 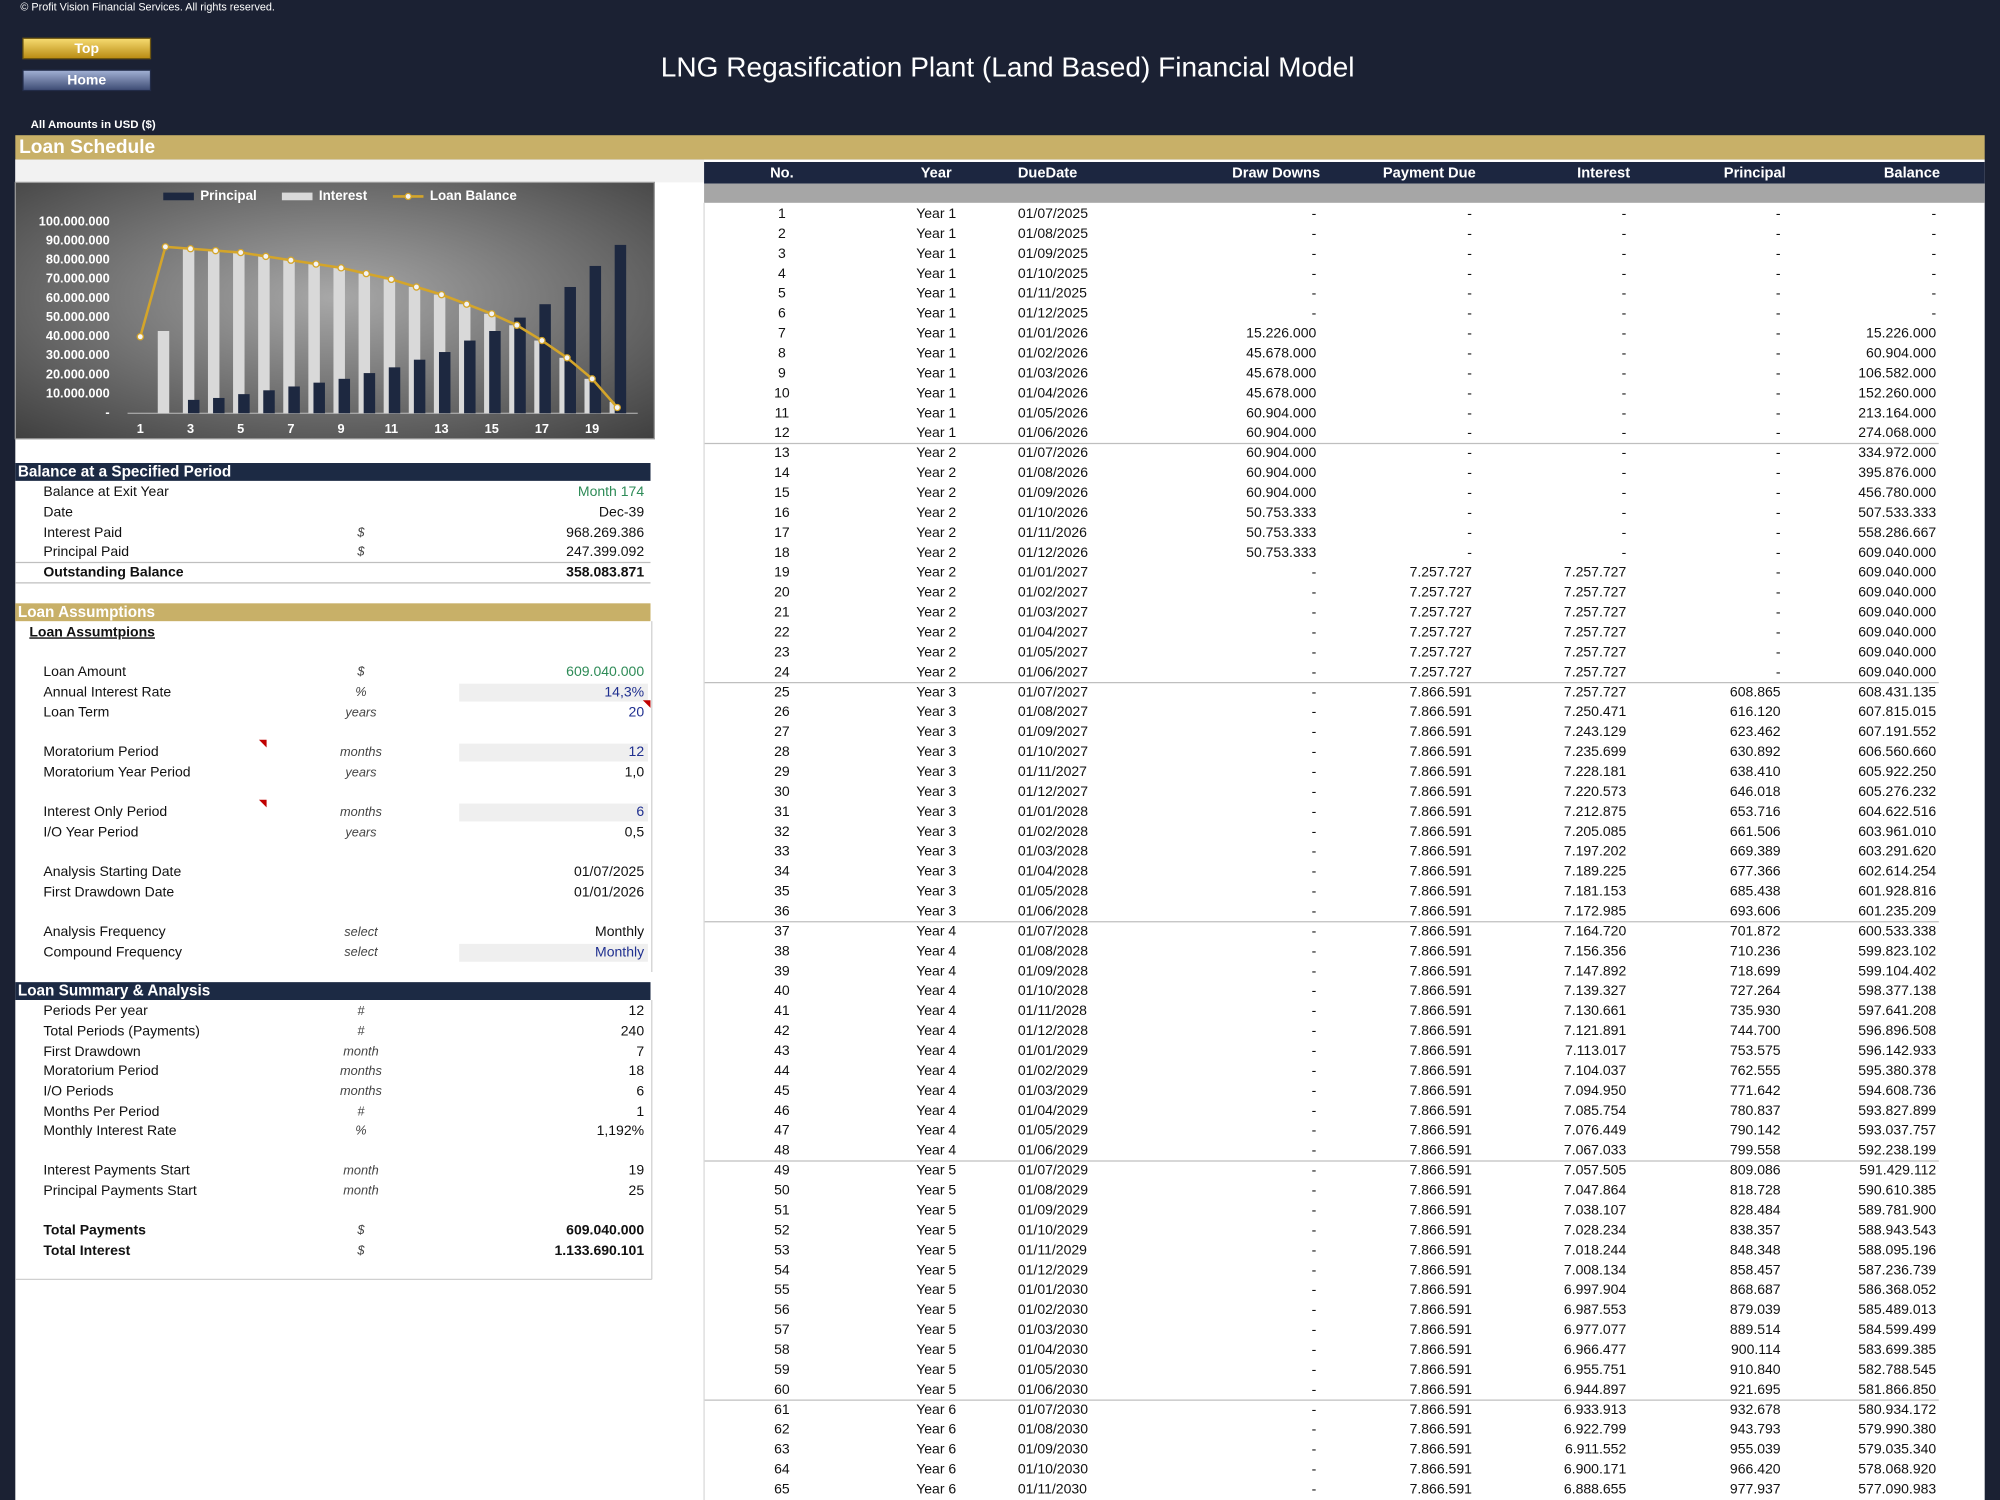 What do you see at coordinates (1053, 1229) in the screenshot?
I see `table-cell: 01/10/2029` at bounding box center [1053, 1229].